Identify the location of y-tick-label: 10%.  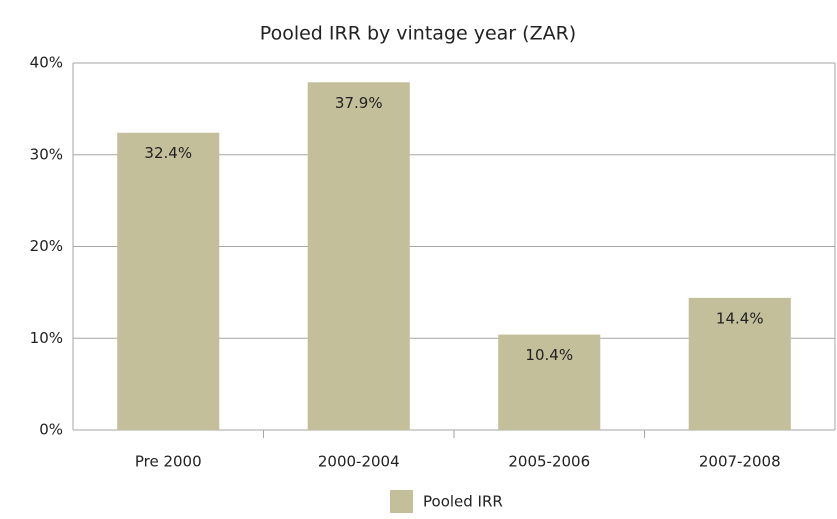
(46, 338).